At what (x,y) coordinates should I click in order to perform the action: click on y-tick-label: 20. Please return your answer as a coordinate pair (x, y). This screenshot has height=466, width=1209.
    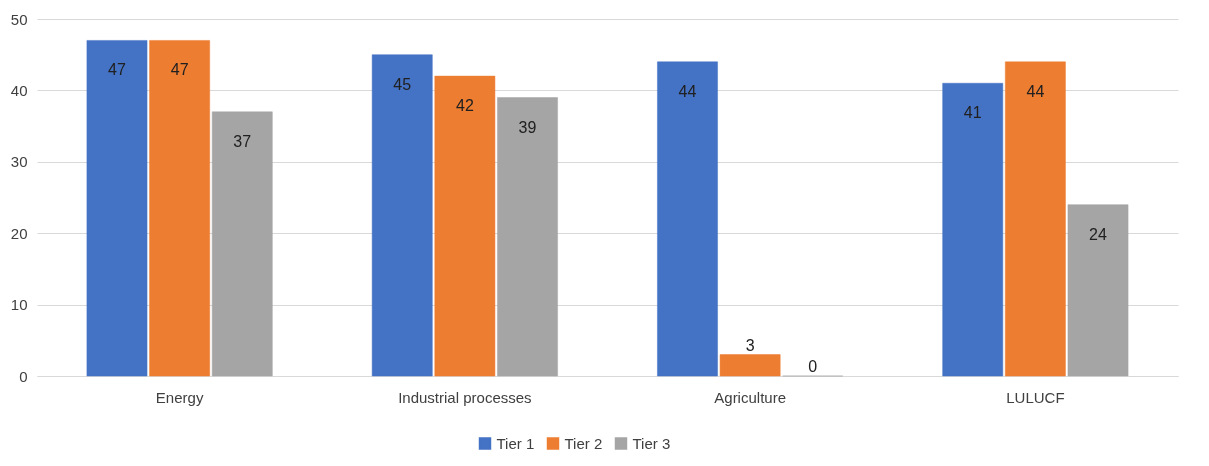
    Looking at the image, I should click on (19, 233).